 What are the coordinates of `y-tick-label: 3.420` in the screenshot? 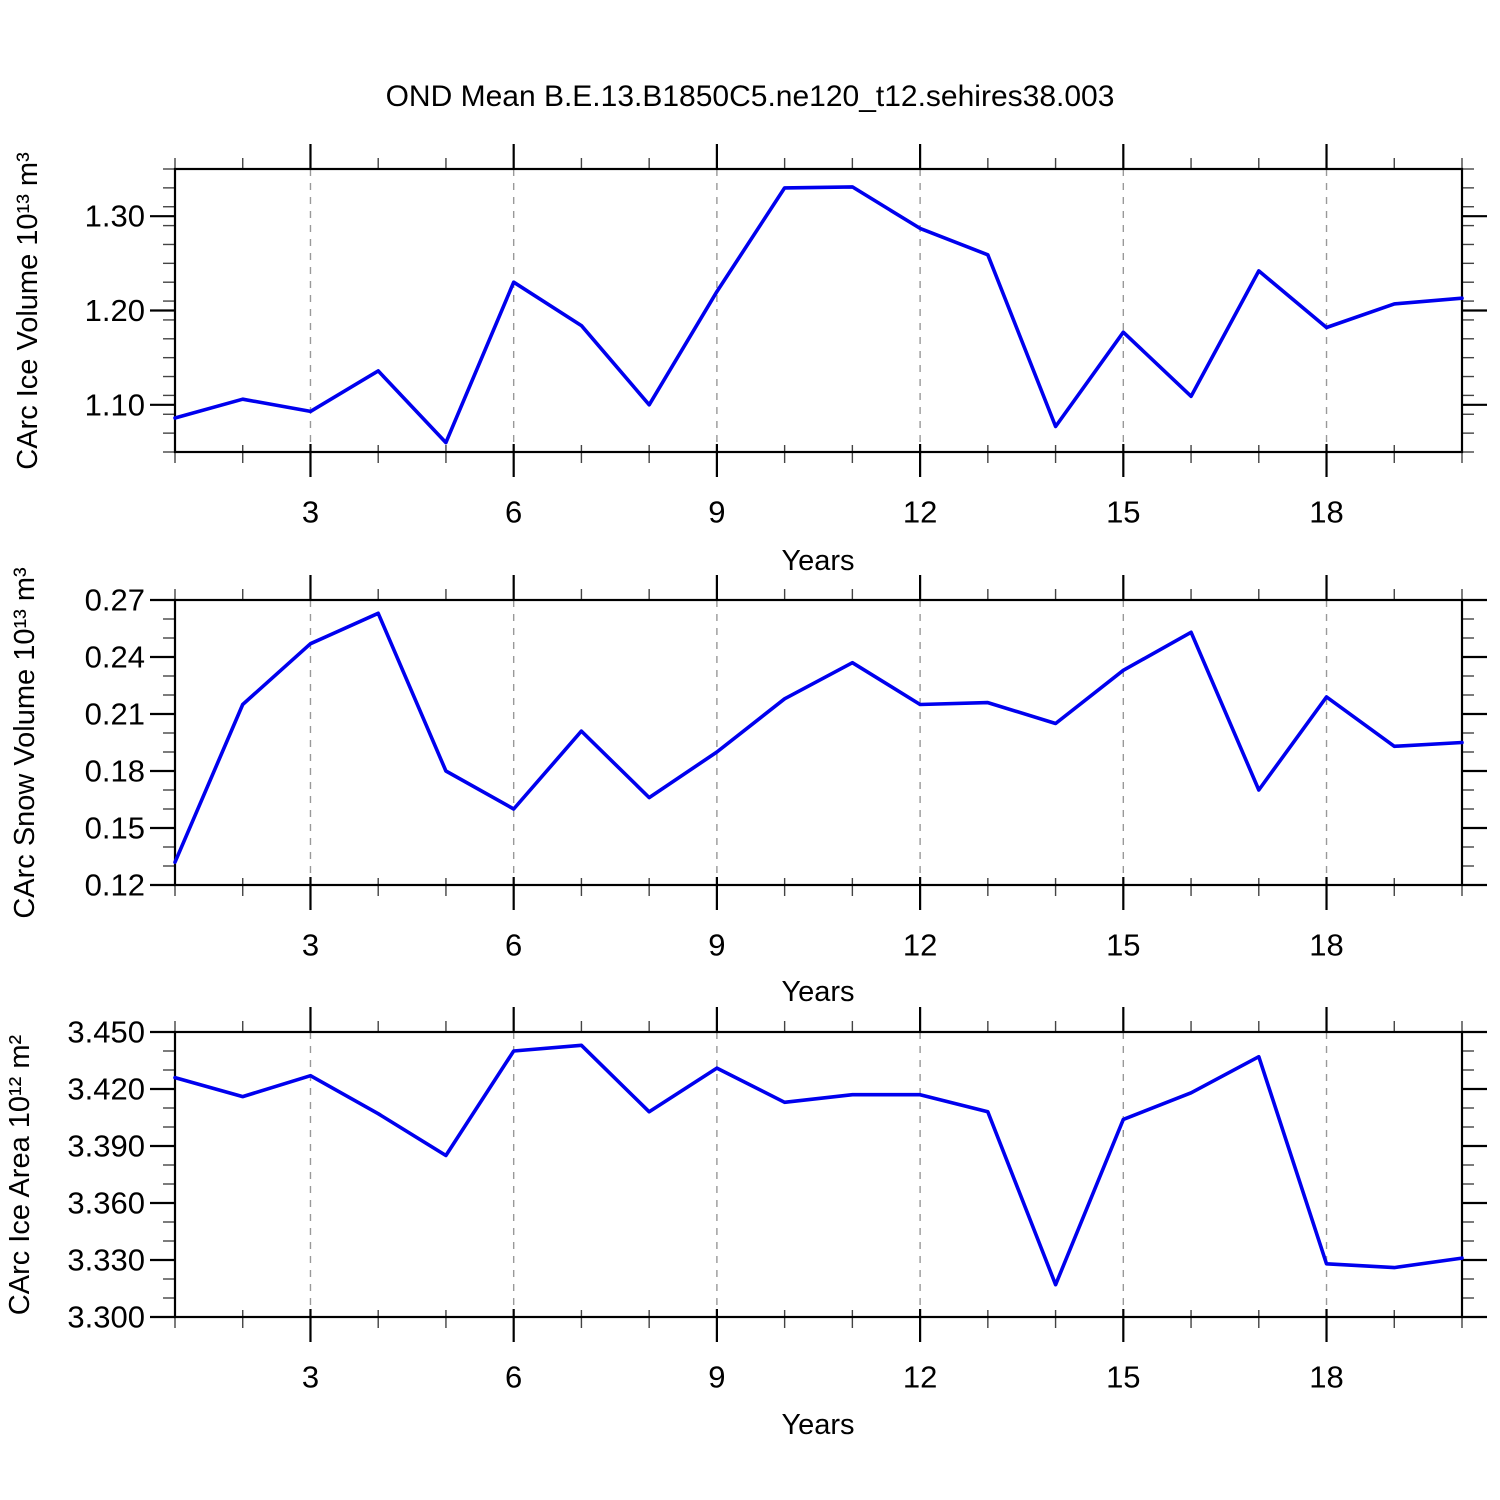 It's located at (106, 1089).